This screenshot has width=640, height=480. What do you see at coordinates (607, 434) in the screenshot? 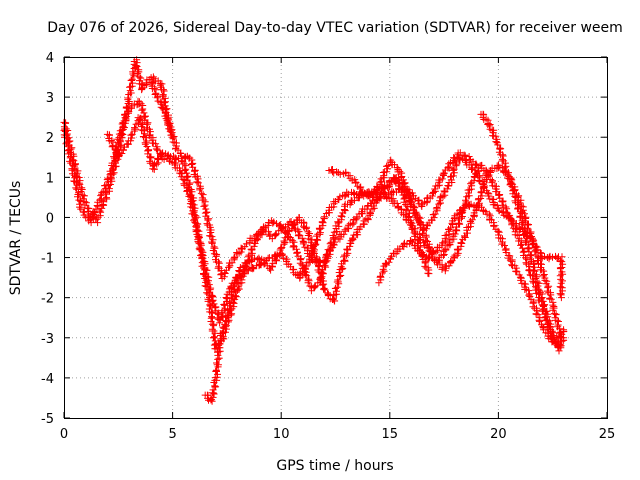
I see `x-tick-label: 25` at bounding box center [607, 434].